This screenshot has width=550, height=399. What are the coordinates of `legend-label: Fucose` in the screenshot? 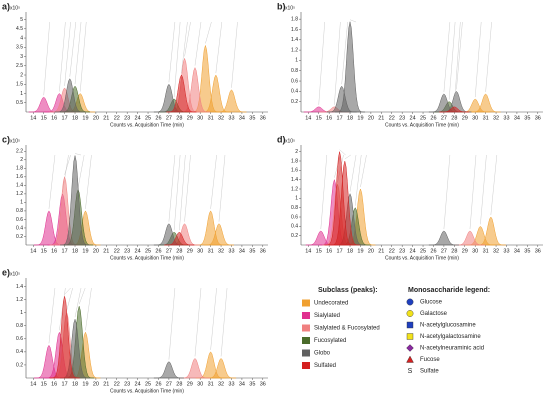 It's located at (430, 360).